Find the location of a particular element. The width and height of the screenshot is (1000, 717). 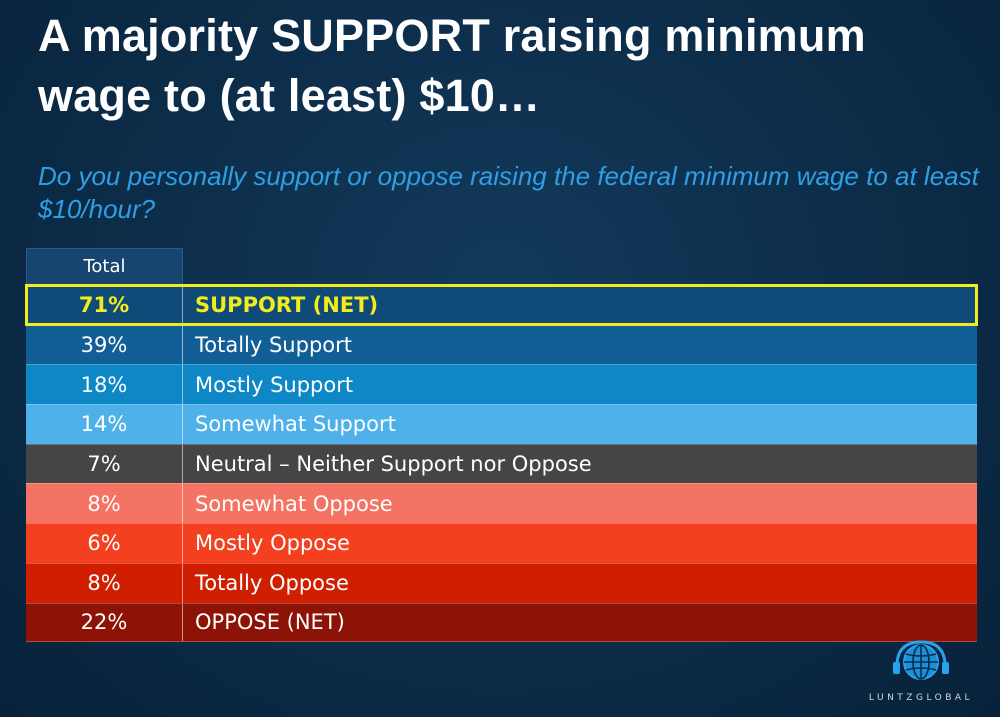

table-row-neutral: 7% Neutral – Neither Support nor Oppose is located at coordinates (501, 463).